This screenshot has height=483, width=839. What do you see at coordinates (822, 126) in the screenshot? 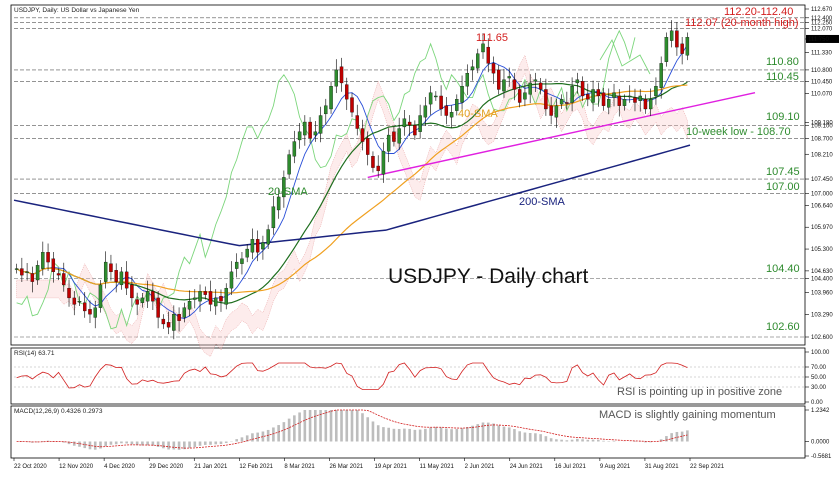
I see `price-tick-label: 109.100` at bounding box center [822, 126].